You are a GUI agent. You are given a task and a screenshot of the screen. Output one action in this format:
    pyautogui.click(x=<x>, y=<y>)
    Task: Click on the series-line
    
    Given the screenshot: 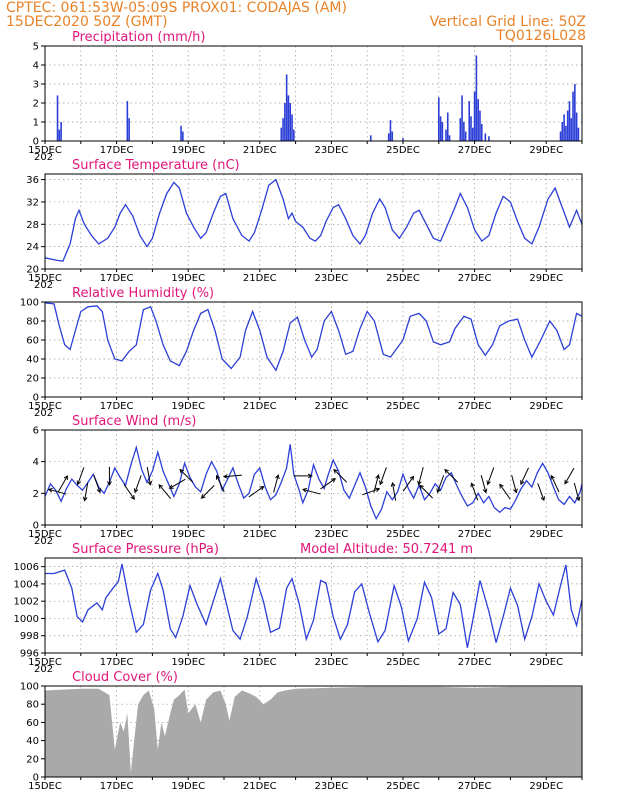 What is the action you would take?
    pyautogui.click(x=313, y=605)
    